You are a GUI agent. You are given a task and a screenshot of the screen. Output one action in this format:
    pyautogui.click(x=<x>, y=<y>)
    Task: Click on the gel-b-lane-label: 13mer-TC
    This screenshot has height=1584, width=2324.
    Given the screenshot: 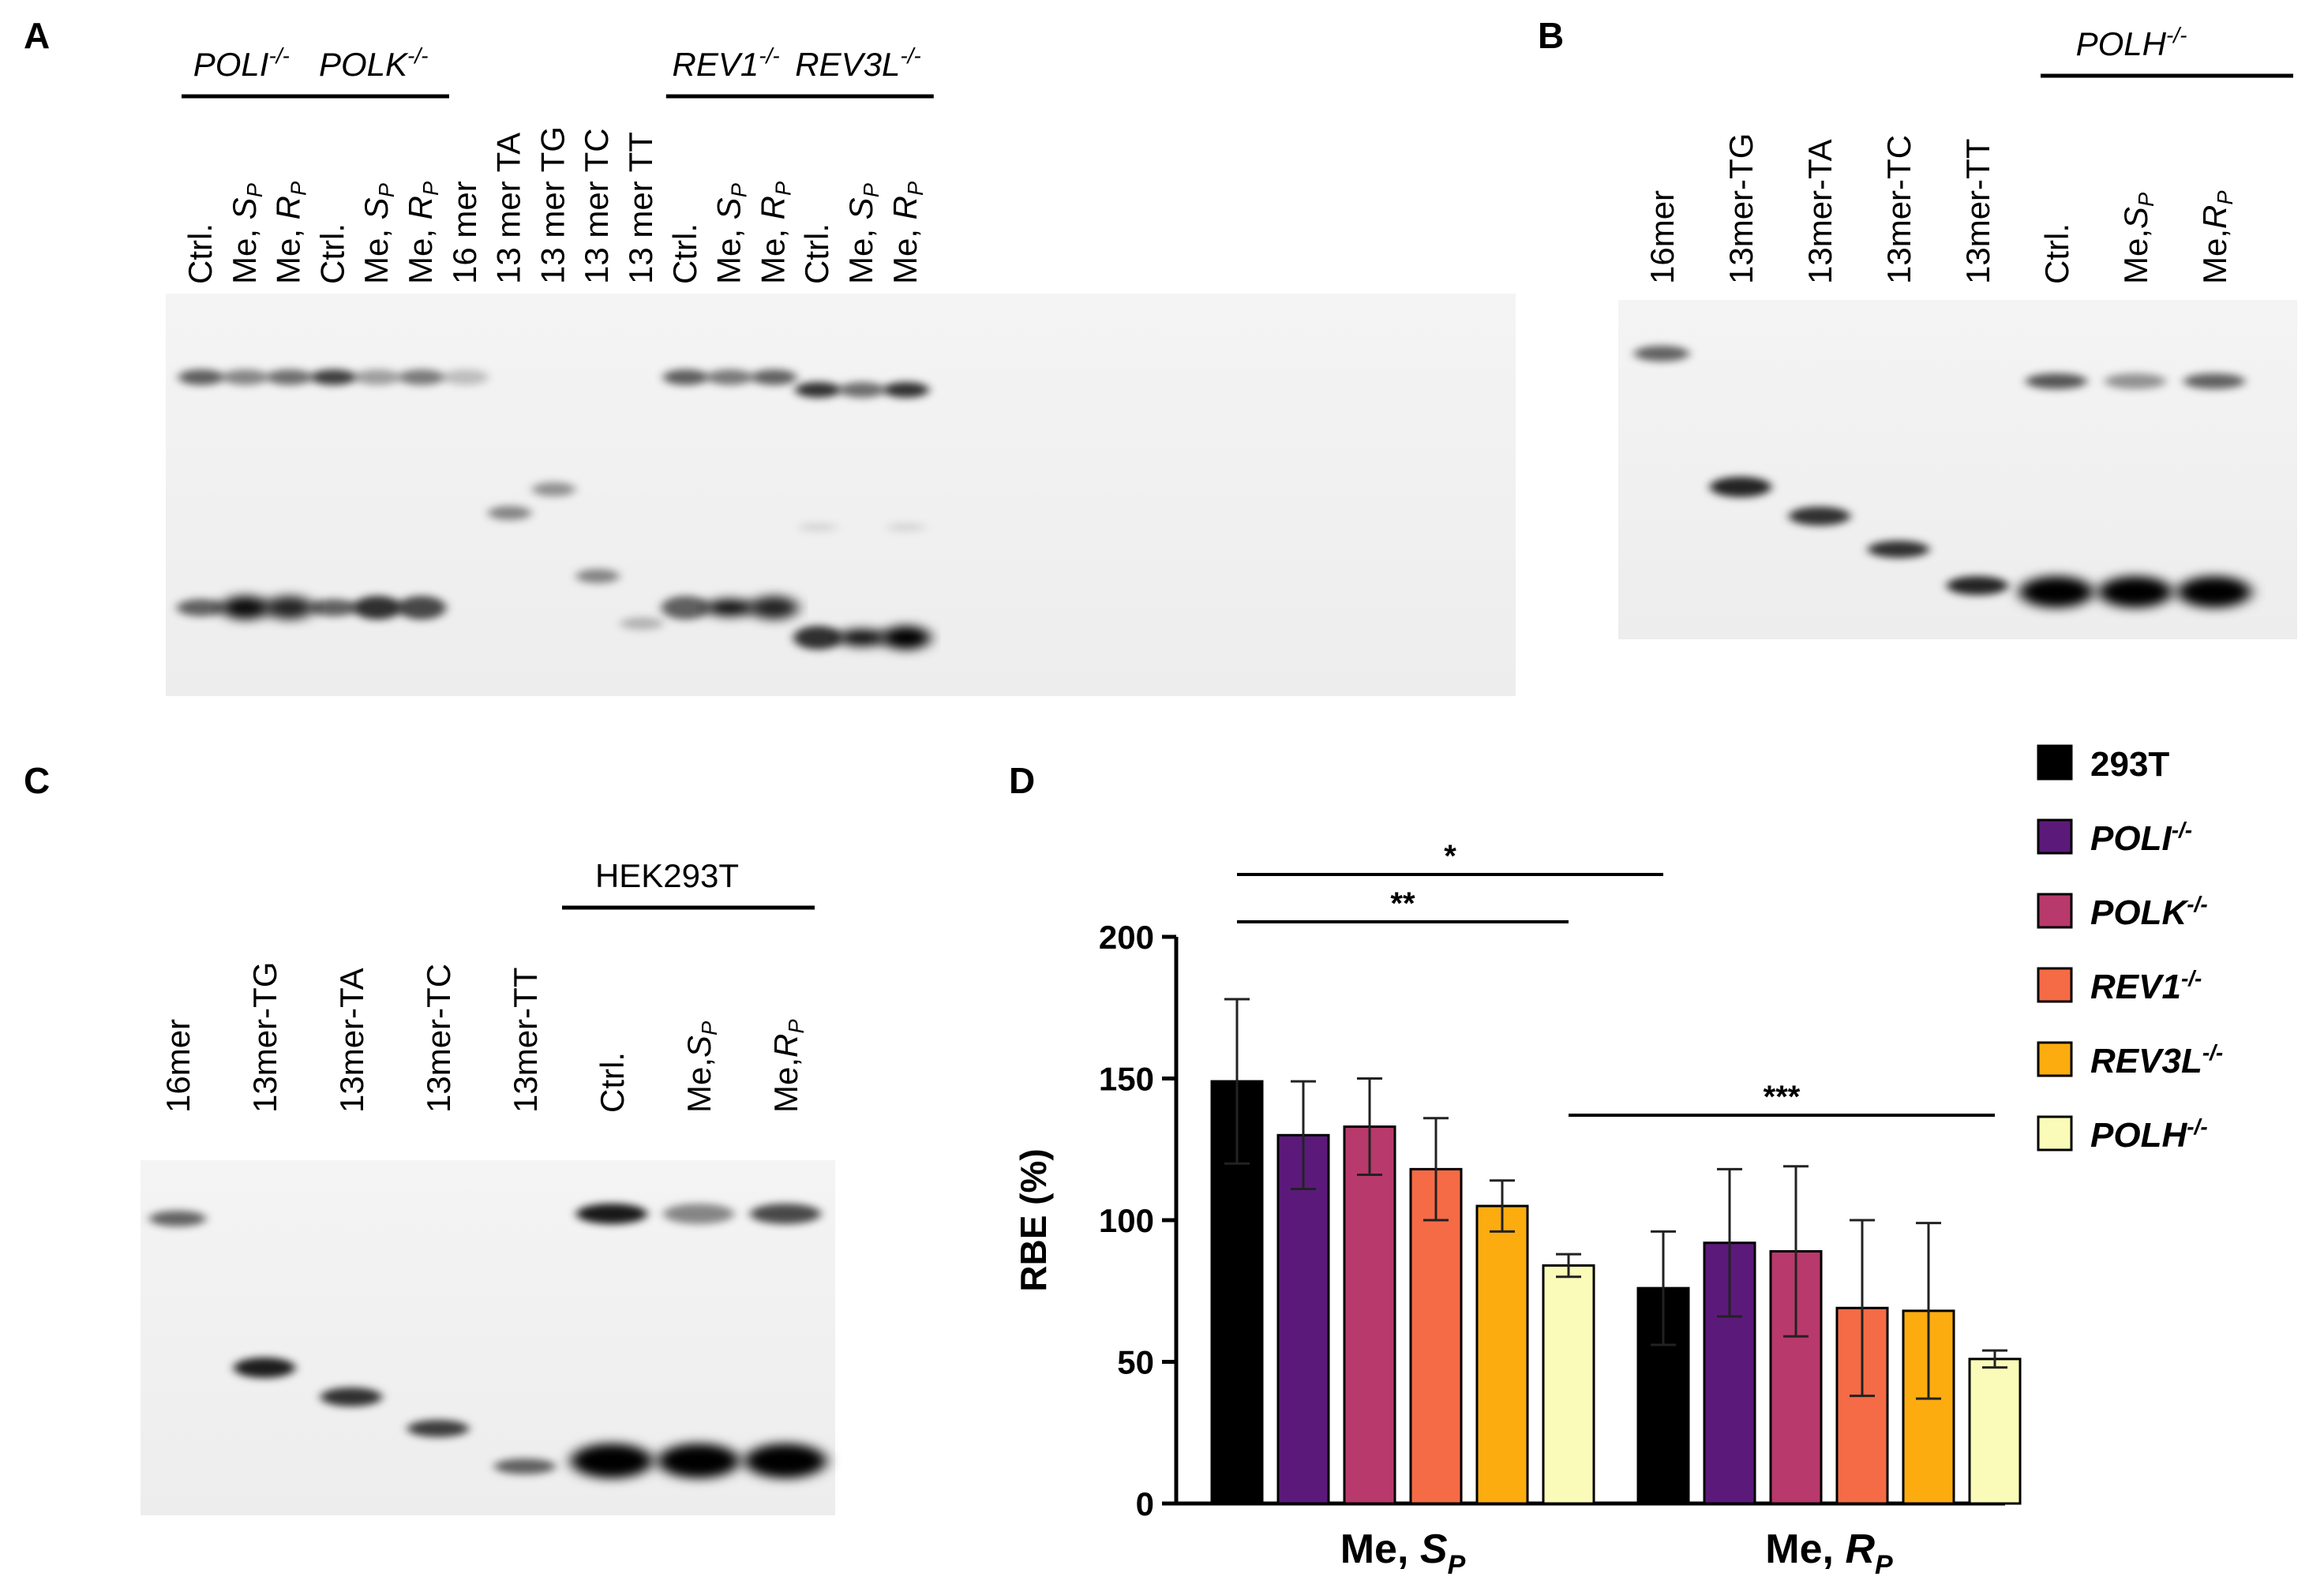 What is the action you would take?
    pyautogui.click(x=1899, y=209)
    